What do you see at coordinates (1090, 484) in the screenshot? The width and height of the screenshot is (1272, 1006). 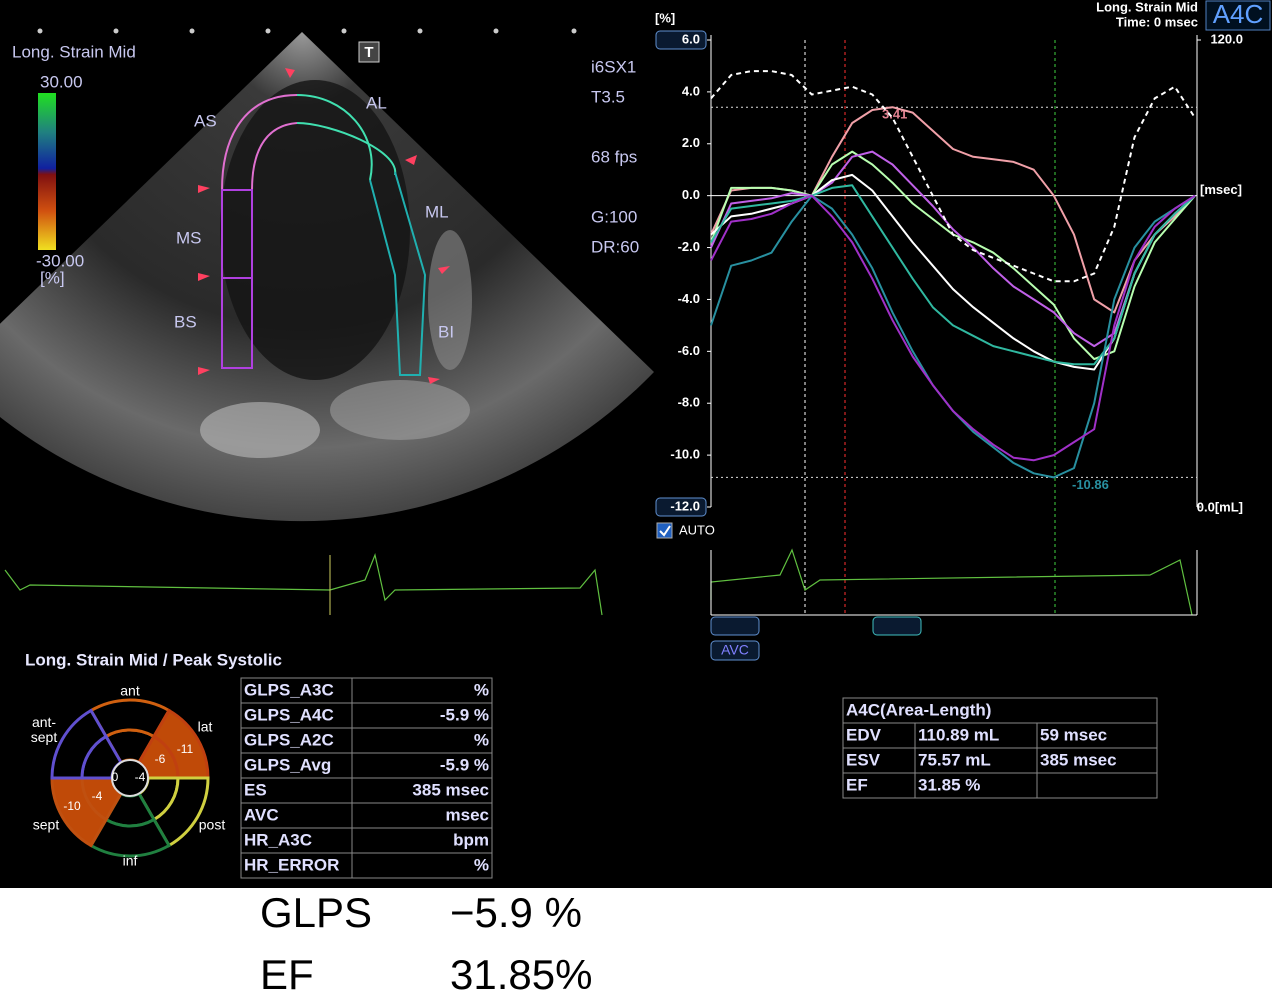 I see `peak-label: -10.86` at bounding box center [1090, 484].